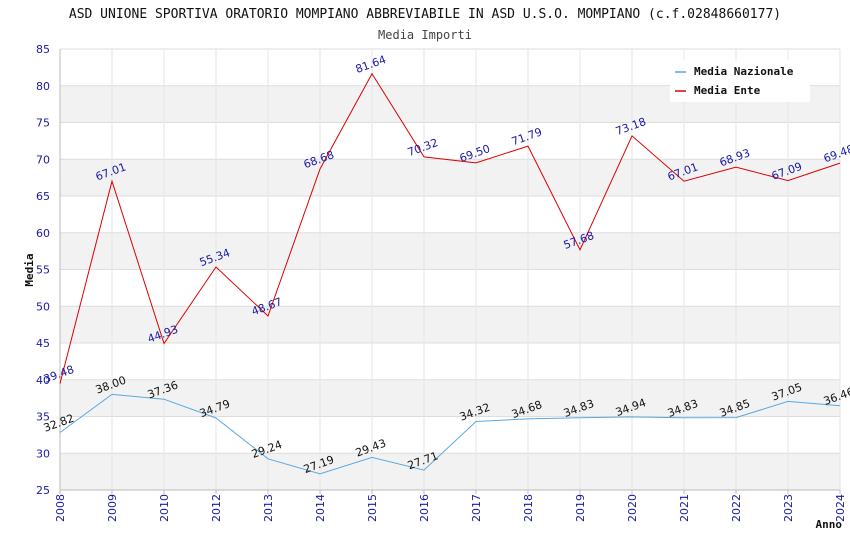 Image resolution: width=850 pixels, height=550 pixels. I want to click on legend-label-media-nazionale: Media Nazionale, so click(744, 71).